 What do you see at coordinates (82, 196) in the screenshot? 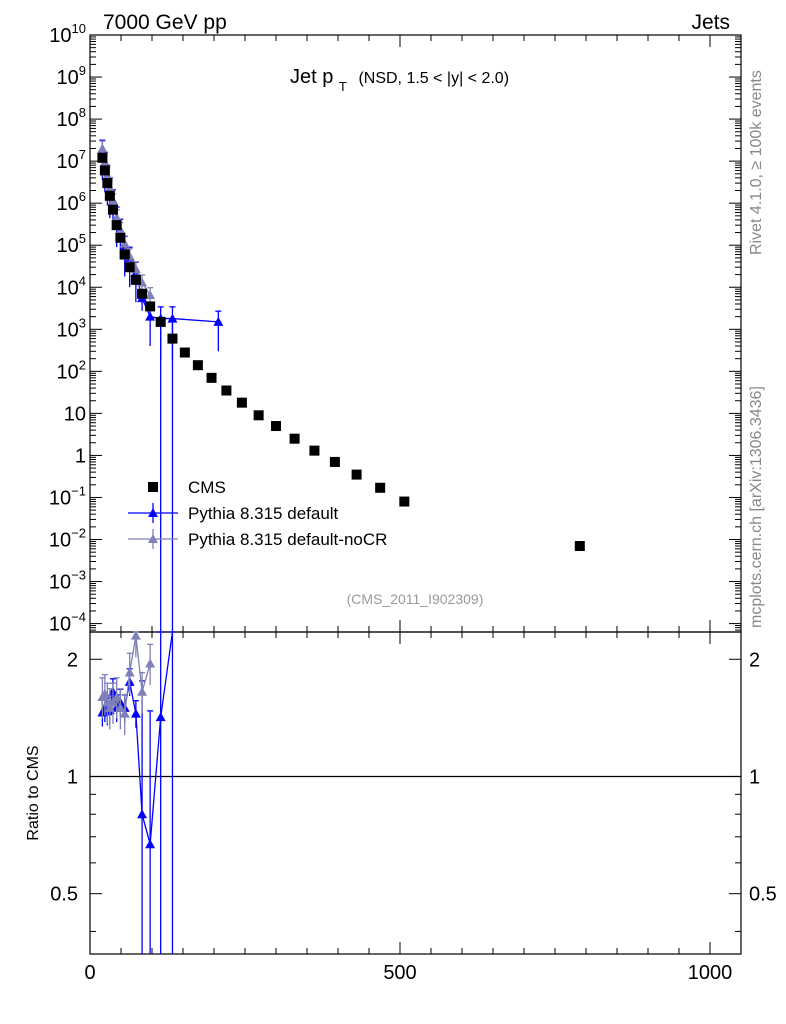
I see `y-tick-exponent: 6` at bounding box center [82, 196].